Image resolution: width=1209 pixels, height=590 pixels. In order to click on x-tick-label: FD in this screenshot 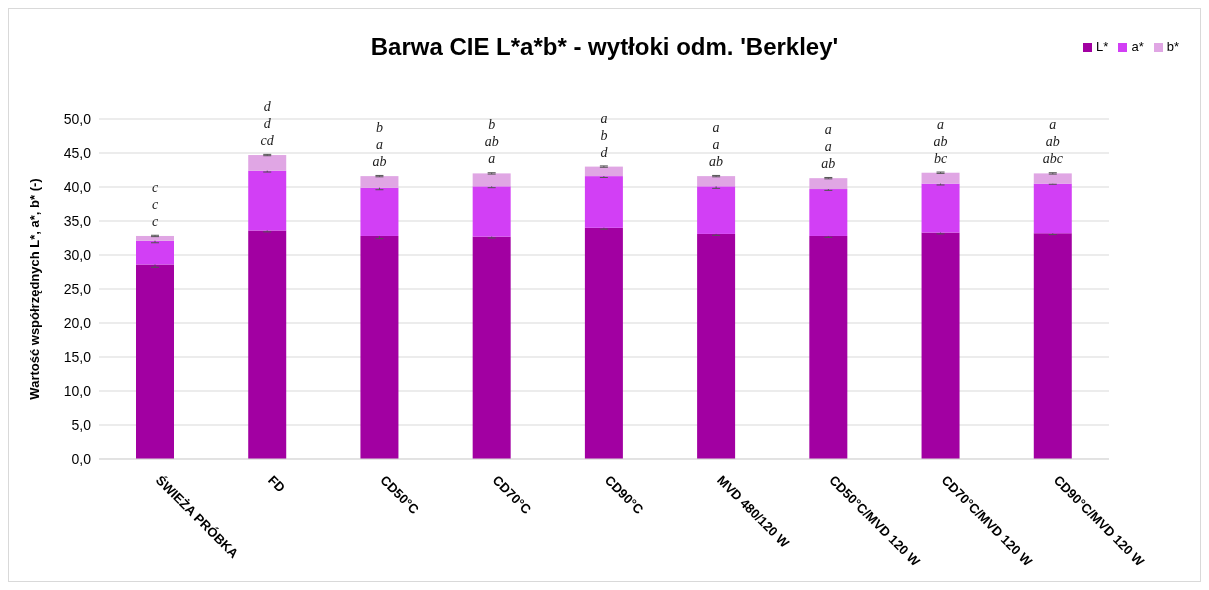, I will do `click(277, 484)`.